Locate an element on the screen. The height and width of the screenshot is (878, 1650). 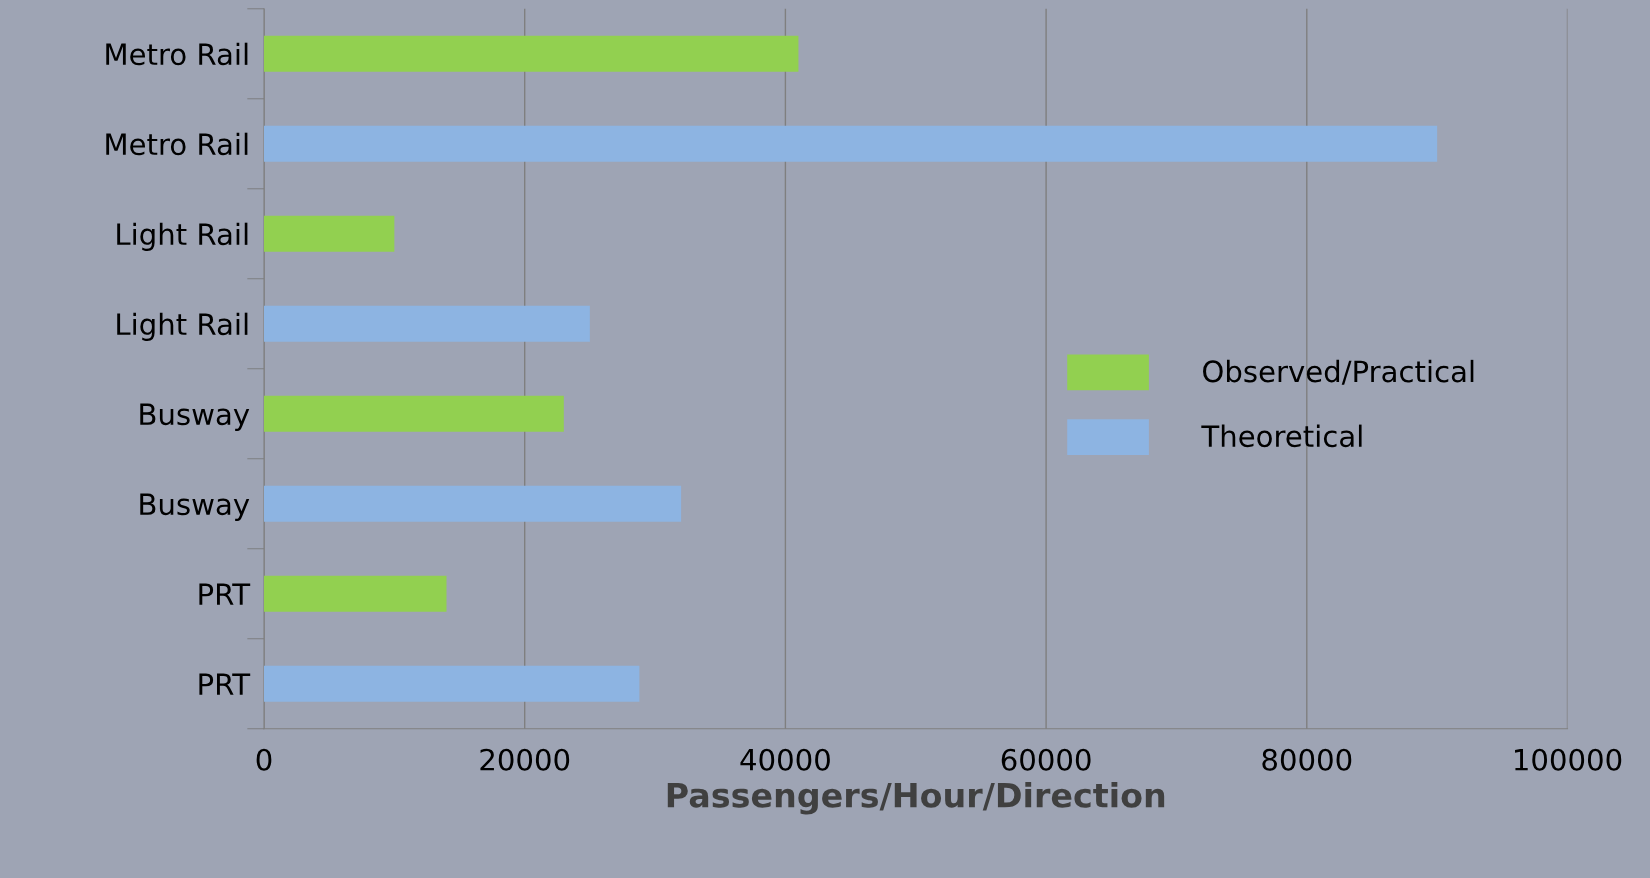
legend-label: Observed/Practical is located at coordinates (1338, 372).